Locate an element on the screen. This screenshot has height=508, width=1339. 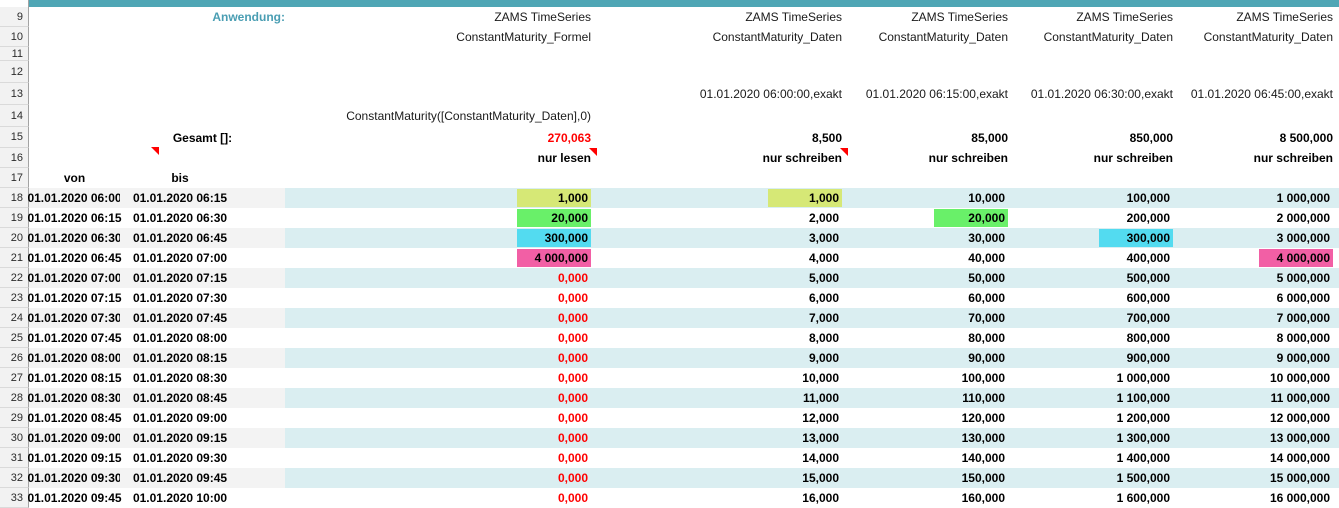
cell-gesamt-value: 8,500 is located at coordinates (722, 137).